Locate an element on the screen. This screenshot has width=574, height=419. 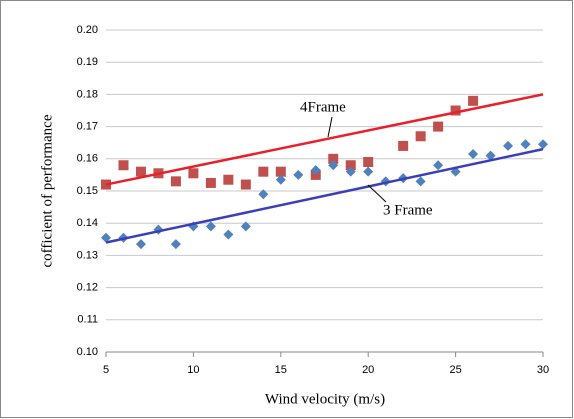
x-tick-label: 30 is located at coordinates (543, 370).